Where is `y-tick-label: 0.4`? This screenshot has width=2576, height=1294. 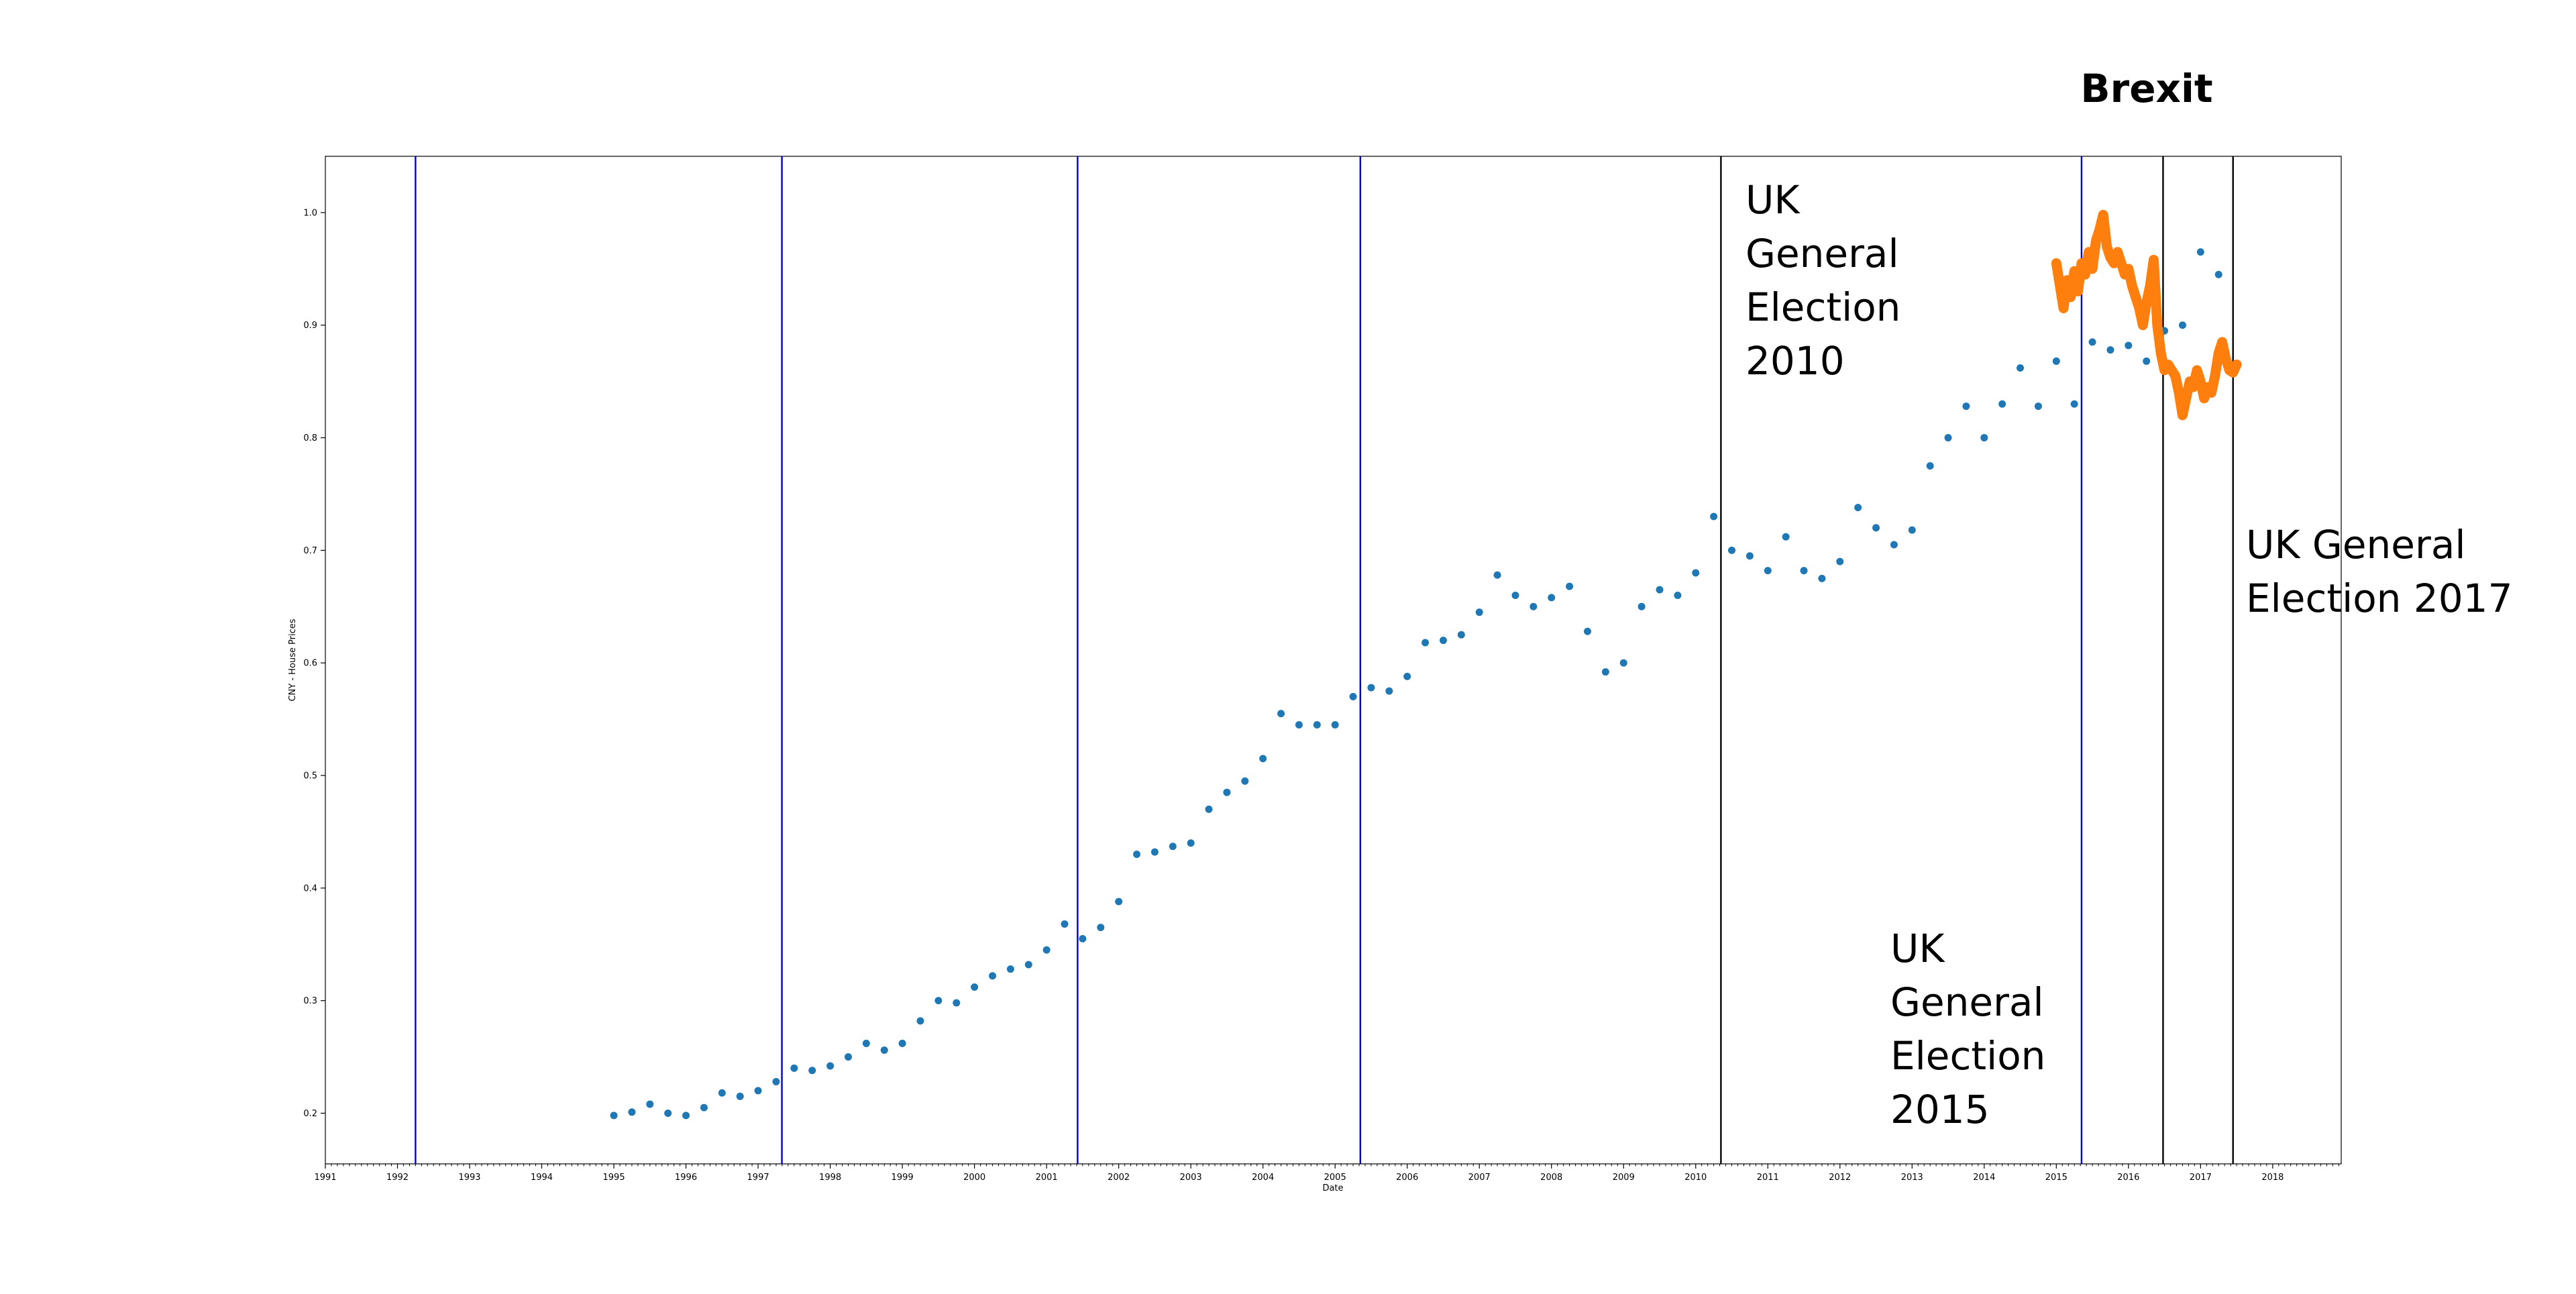 y-tick-label: 0.4 is located at coordinates (310, 888).